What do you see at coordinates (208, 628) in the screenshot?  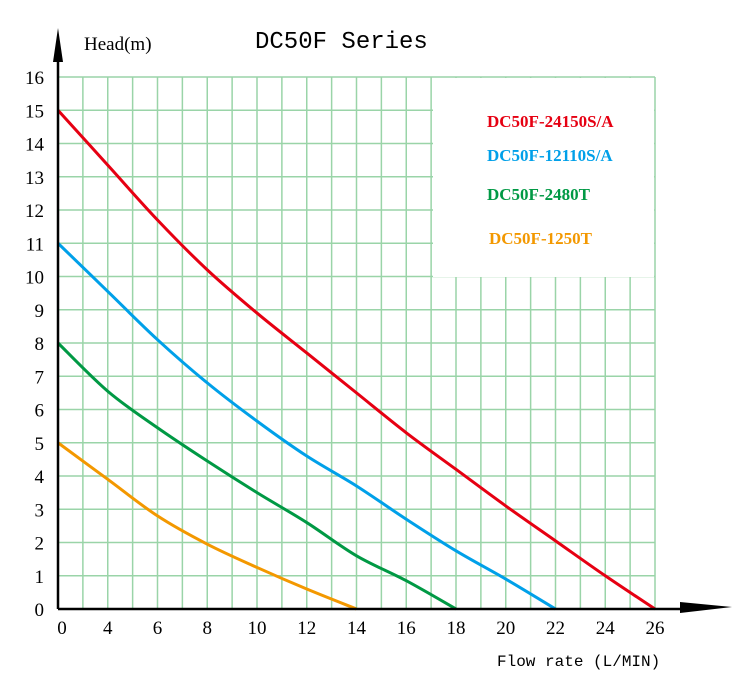 I see `x-tick-label: 8` at bounding box center [208, 628].